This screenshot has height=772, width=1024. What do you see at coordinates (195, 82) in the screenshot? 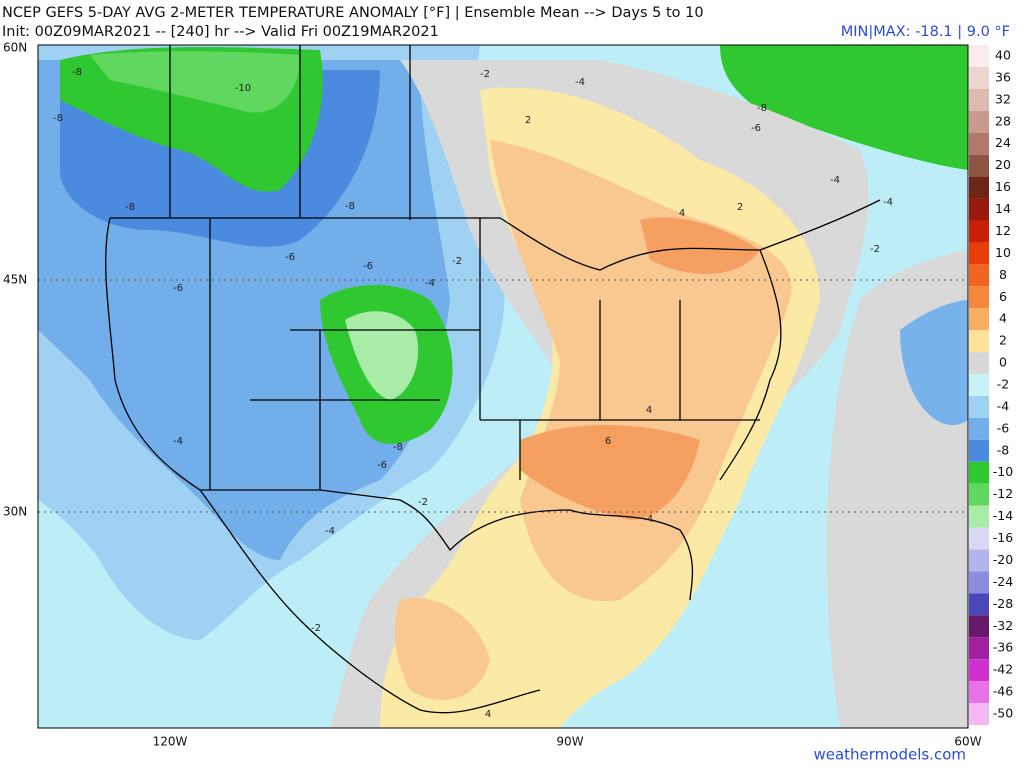
I see `anomaly-minus12` at bounding box center [195, 82].